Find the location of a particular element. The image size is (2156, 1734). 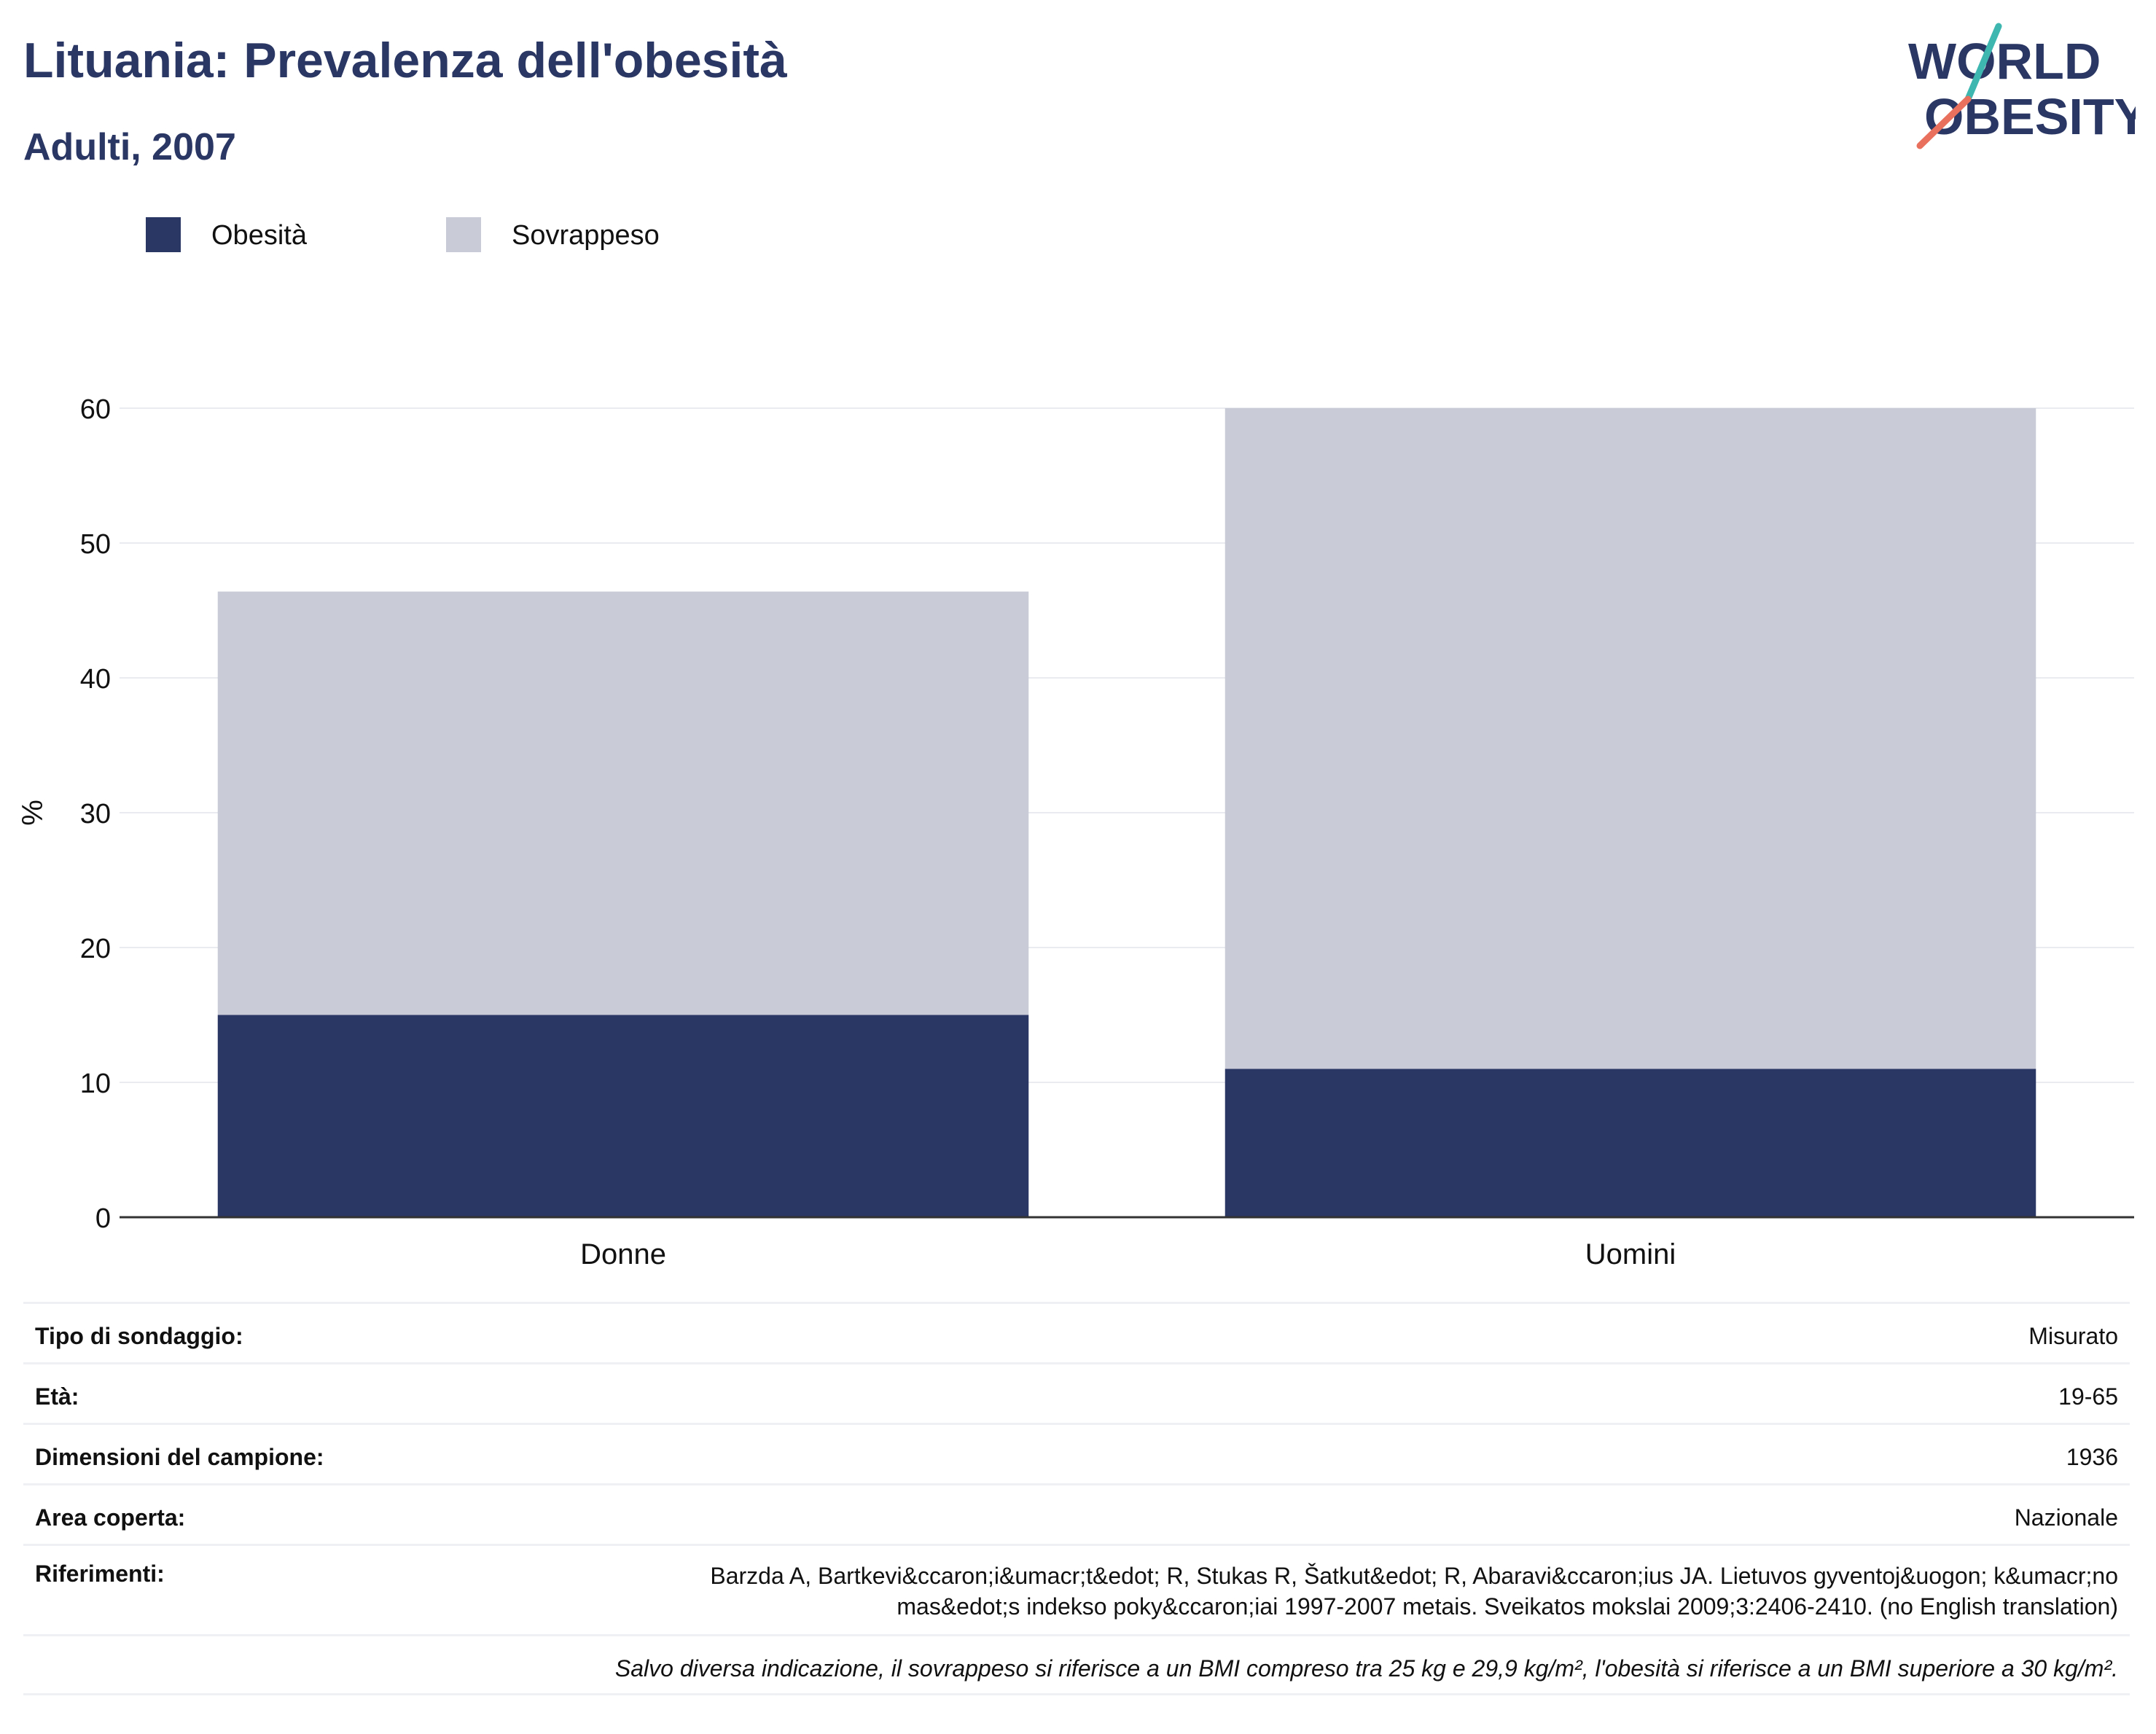

info-label-area: Area coperta: is located at coordinates (111, 1517).